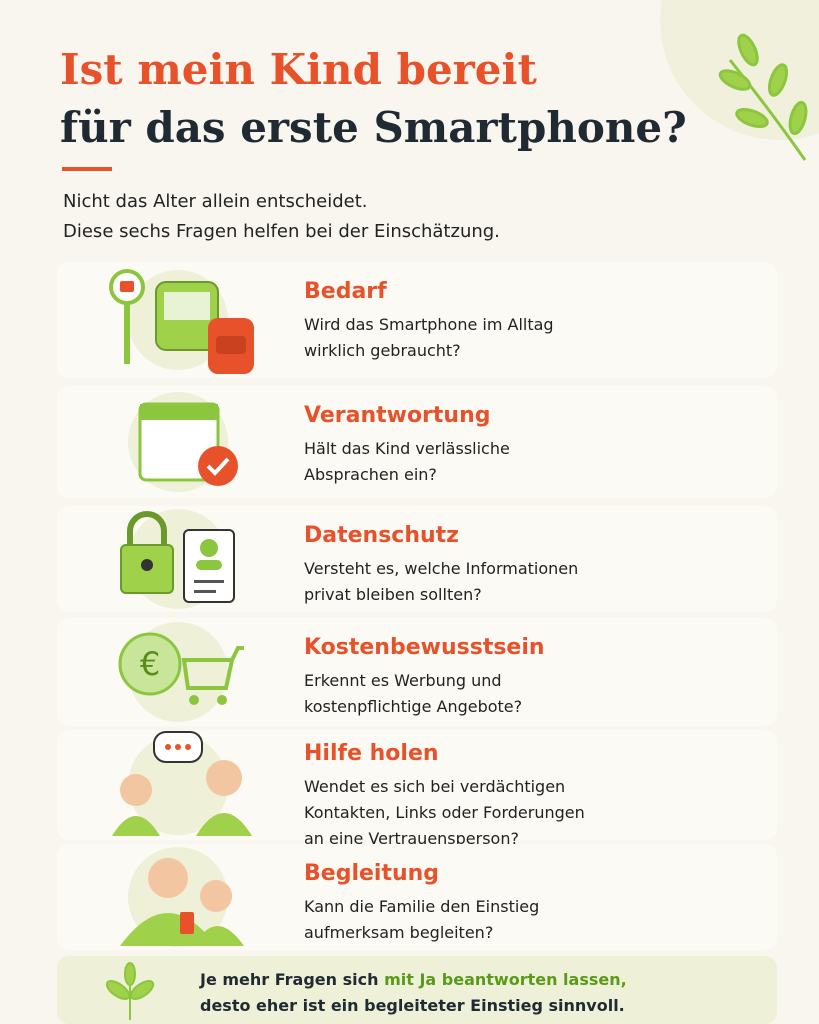 This screenshot has height=1024, width=819. Describe the element at coordinates (505, 979) in the screenshot. I see `footer-highlight: mit Ja beantworten lassen,` at that location.